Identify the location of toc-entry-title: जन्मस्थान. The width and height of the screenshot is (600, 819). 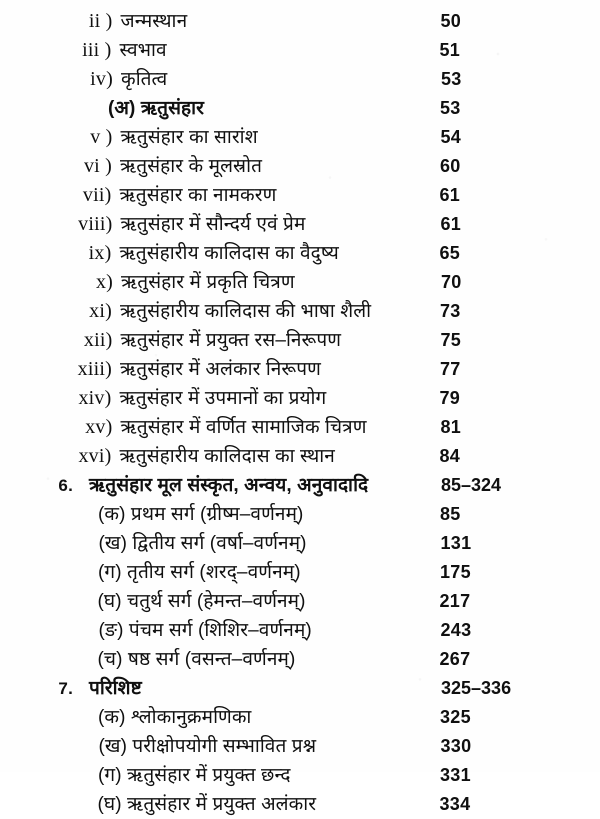
(154, 21).